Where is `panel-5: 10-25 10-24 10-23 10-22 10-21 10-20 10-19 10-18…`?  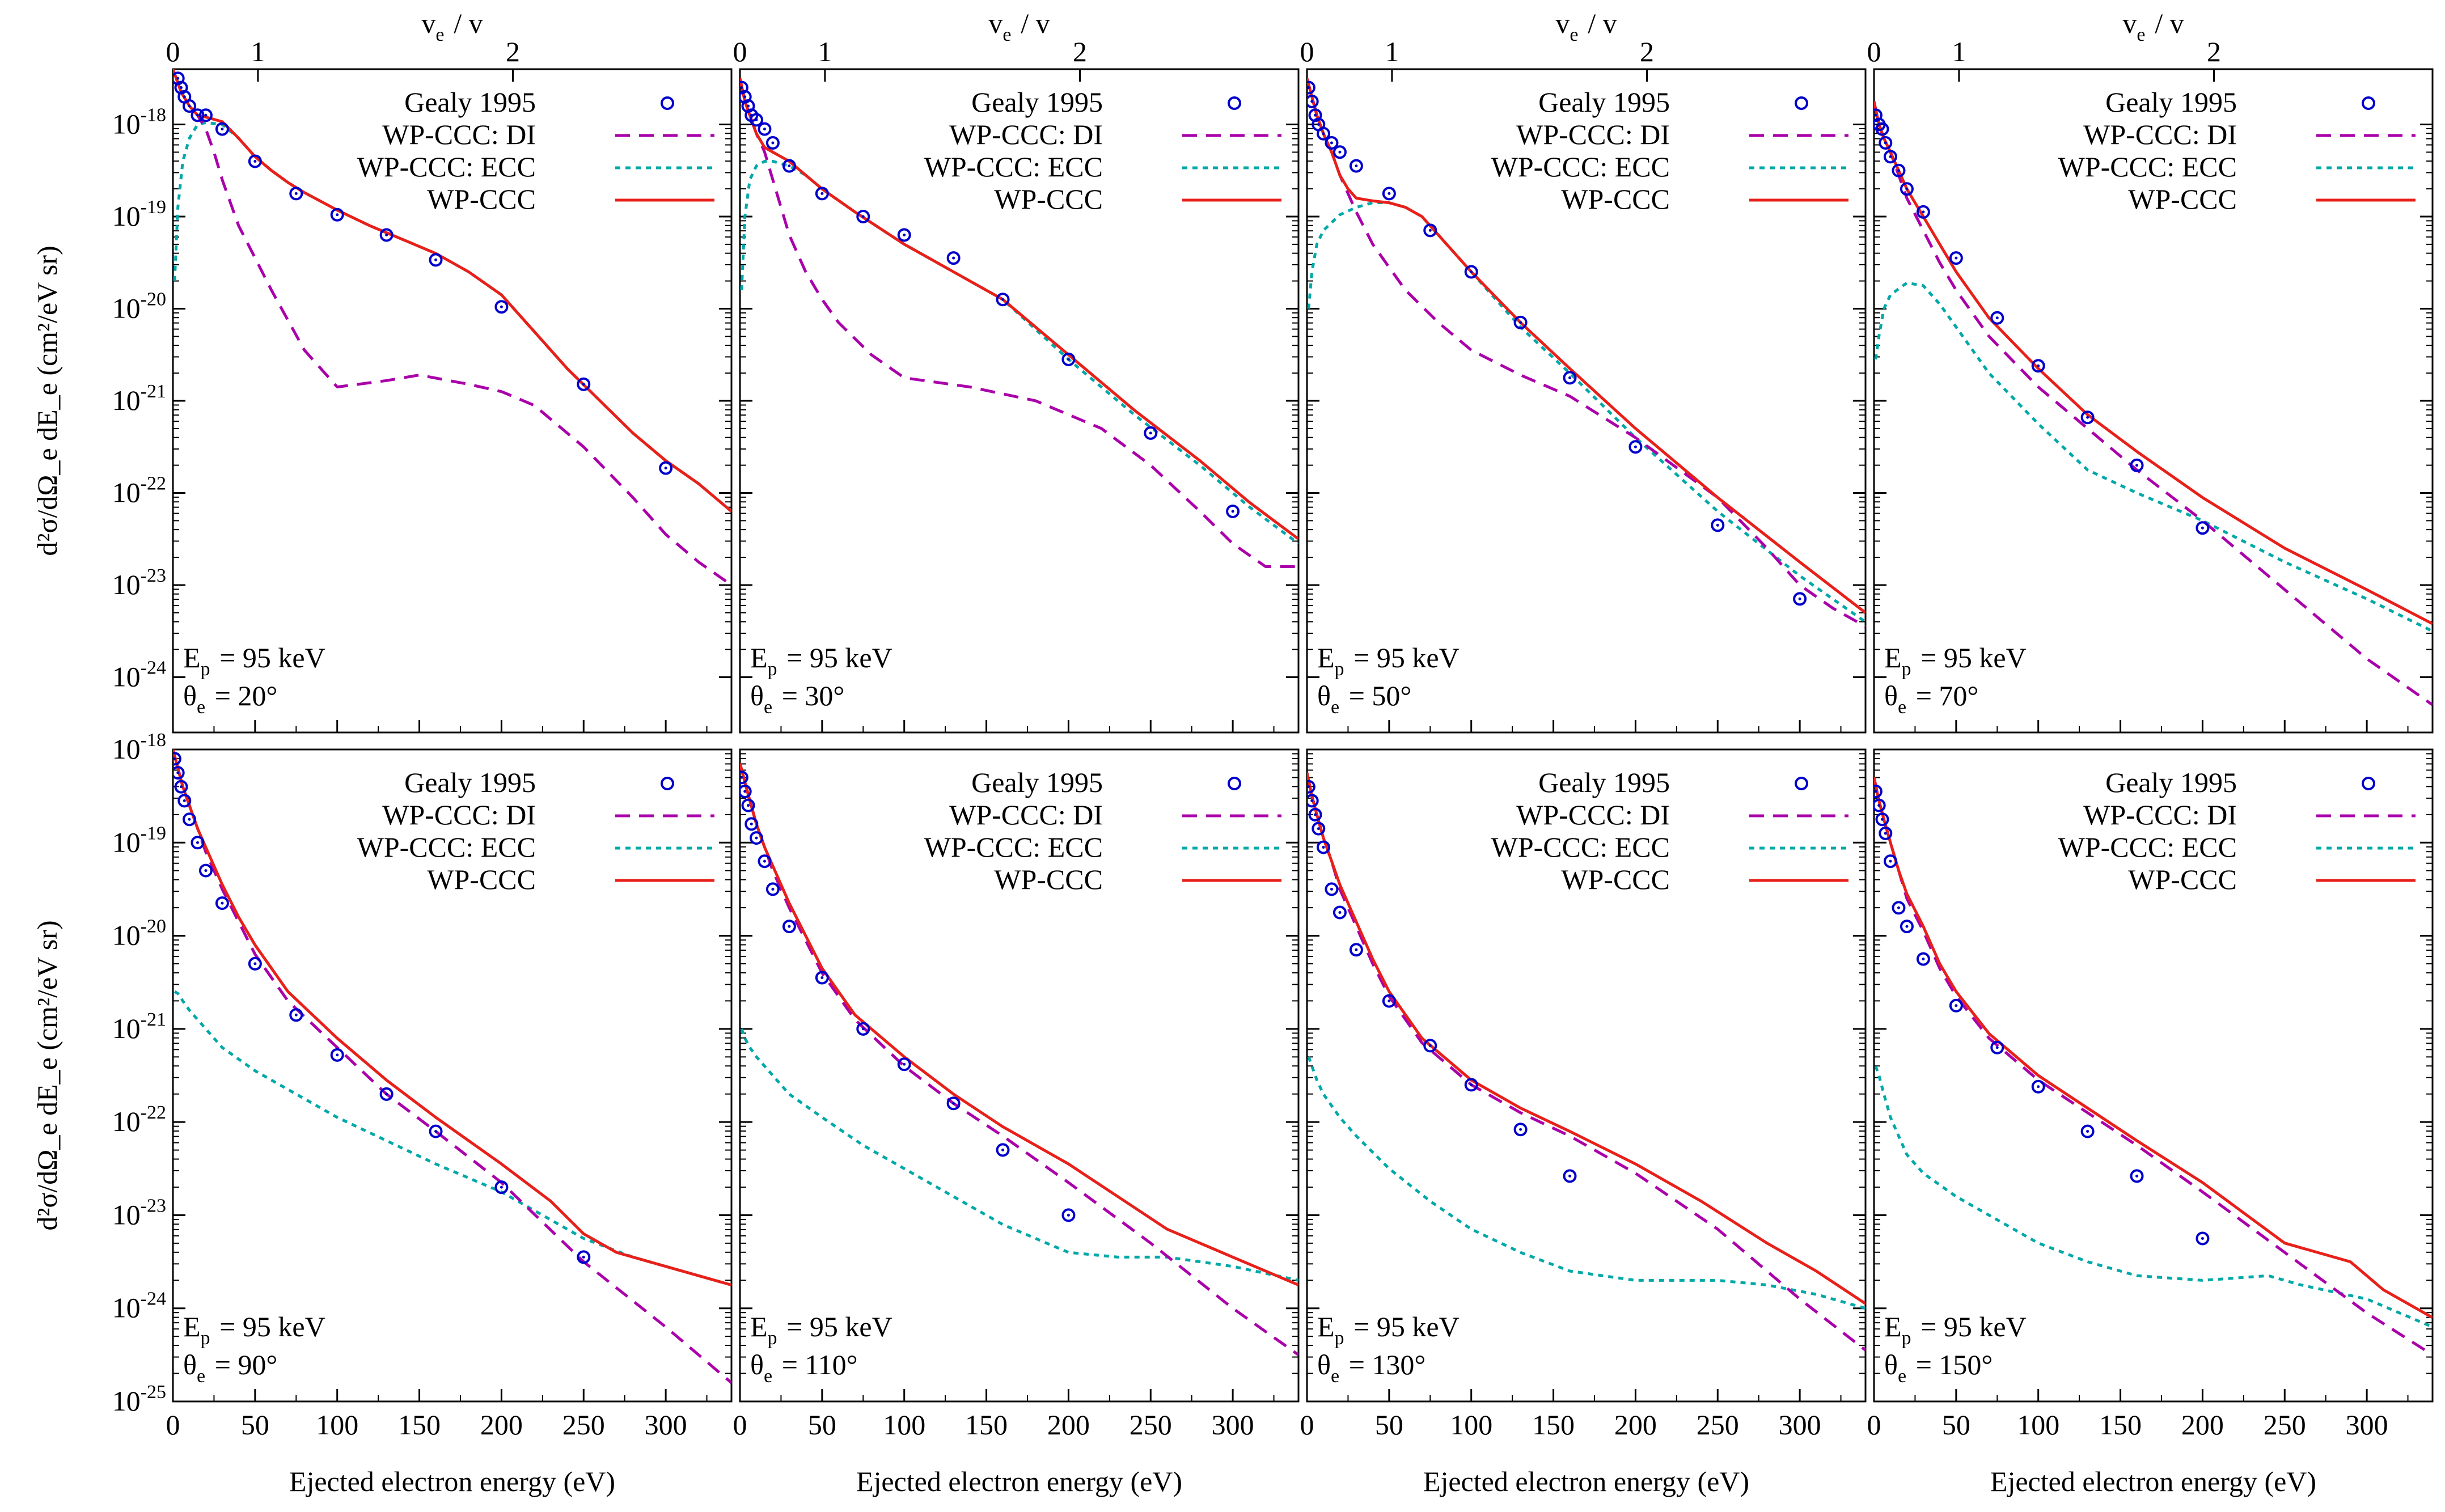
panel-5: 10-25 10-24 10-23 10-22 10-21 10-20 10-19 10-18… is located at coordinates (422, 1085).